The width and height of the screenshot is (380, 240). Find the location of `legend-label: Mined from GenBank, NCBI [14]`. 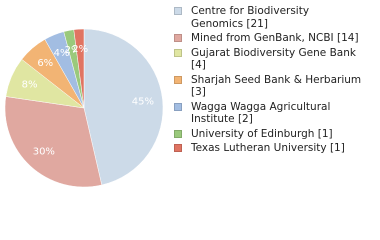

legend-label: Mined from GenBank, NCBI [14] is located at coordinates (275, 38).